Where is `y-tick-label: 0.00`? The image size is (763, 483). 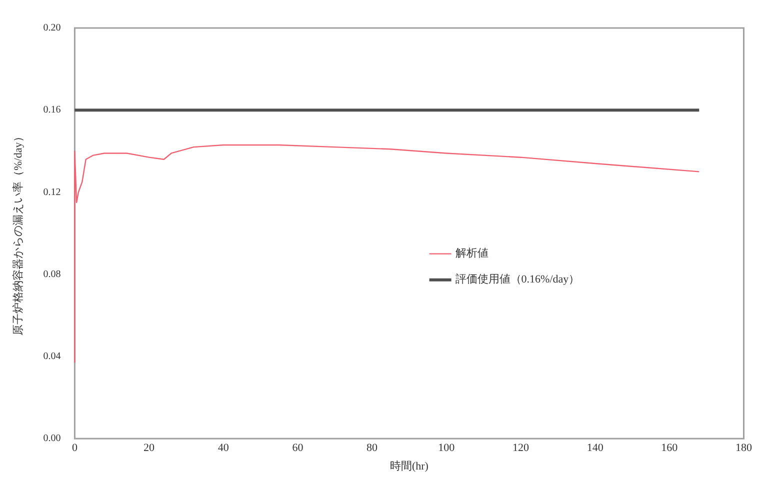
y-tick-label: 0.00 is located at coordinates (52, 438).